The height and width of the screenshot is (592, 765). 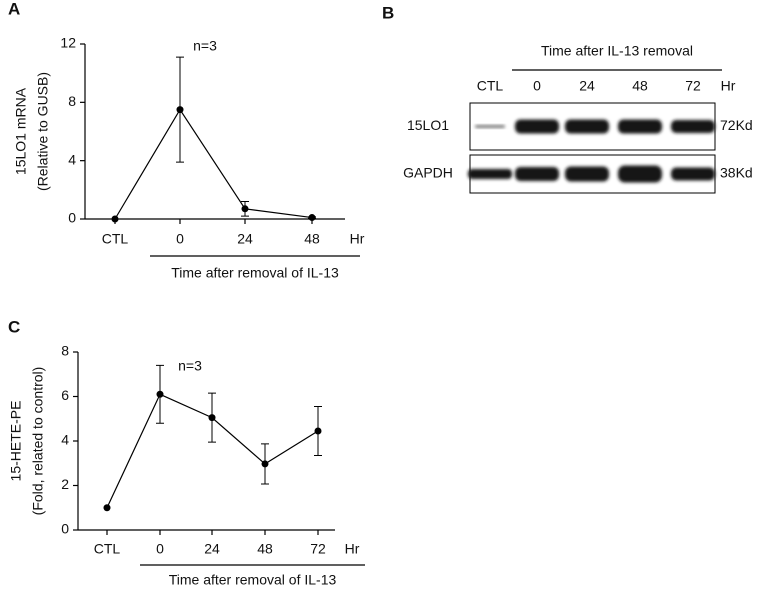 I want to click on lane-label: 48, so click(x=640, y=86).